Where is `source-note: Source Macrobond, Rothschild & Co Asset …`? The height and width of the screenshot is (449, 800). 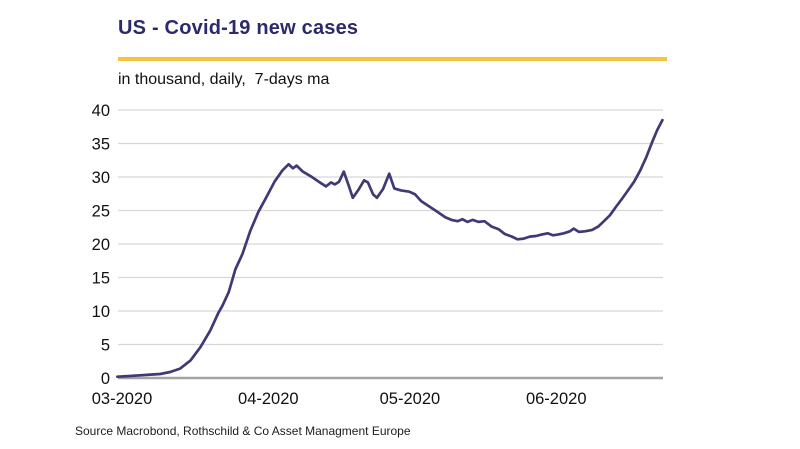 source-note: Source Macrobond, Rothschild & Co Asset … is located at coordinates (243, 431).